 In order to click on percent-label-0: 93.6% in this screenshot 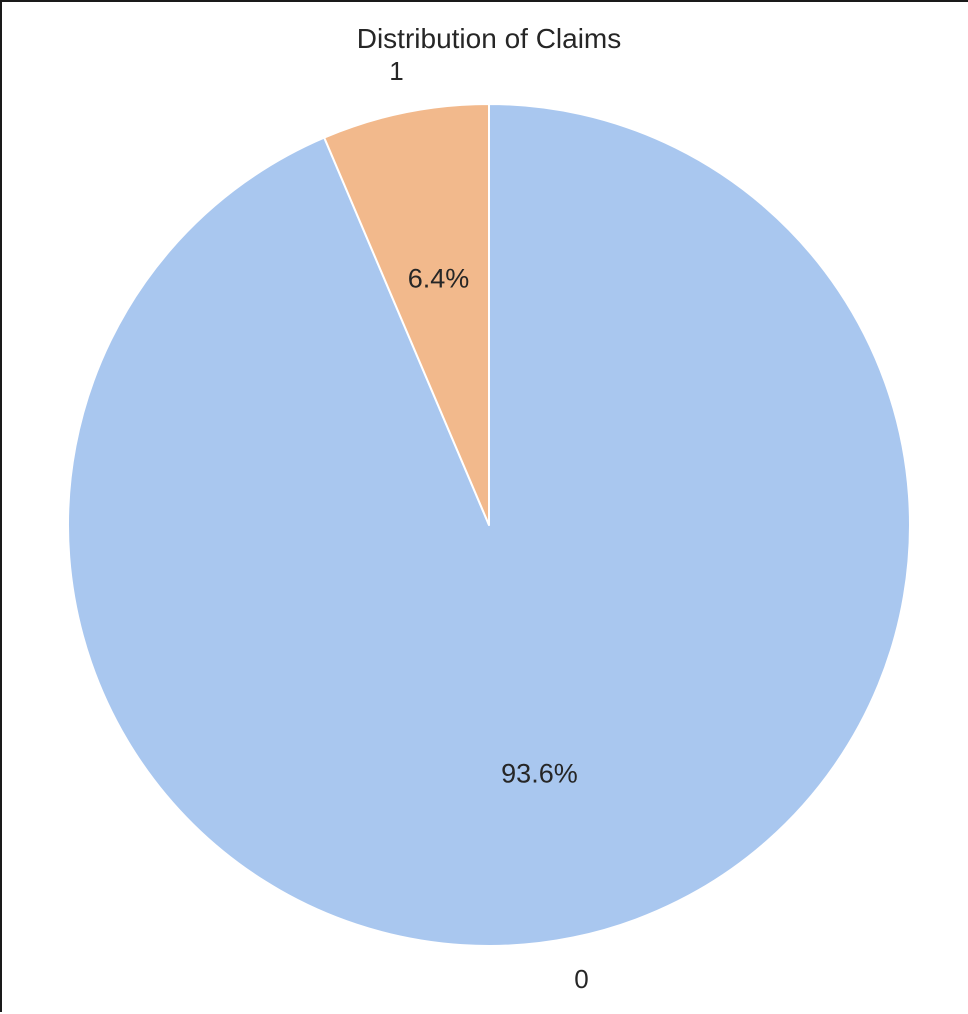, I will do `click(539, 774)`.